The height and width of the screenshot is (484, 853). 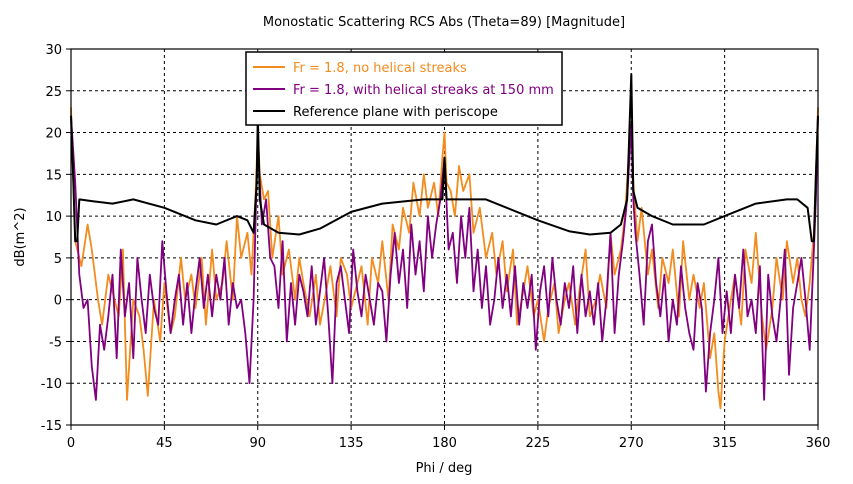 I want to click on y-tick-label: -5, so click(x=55, y=342).